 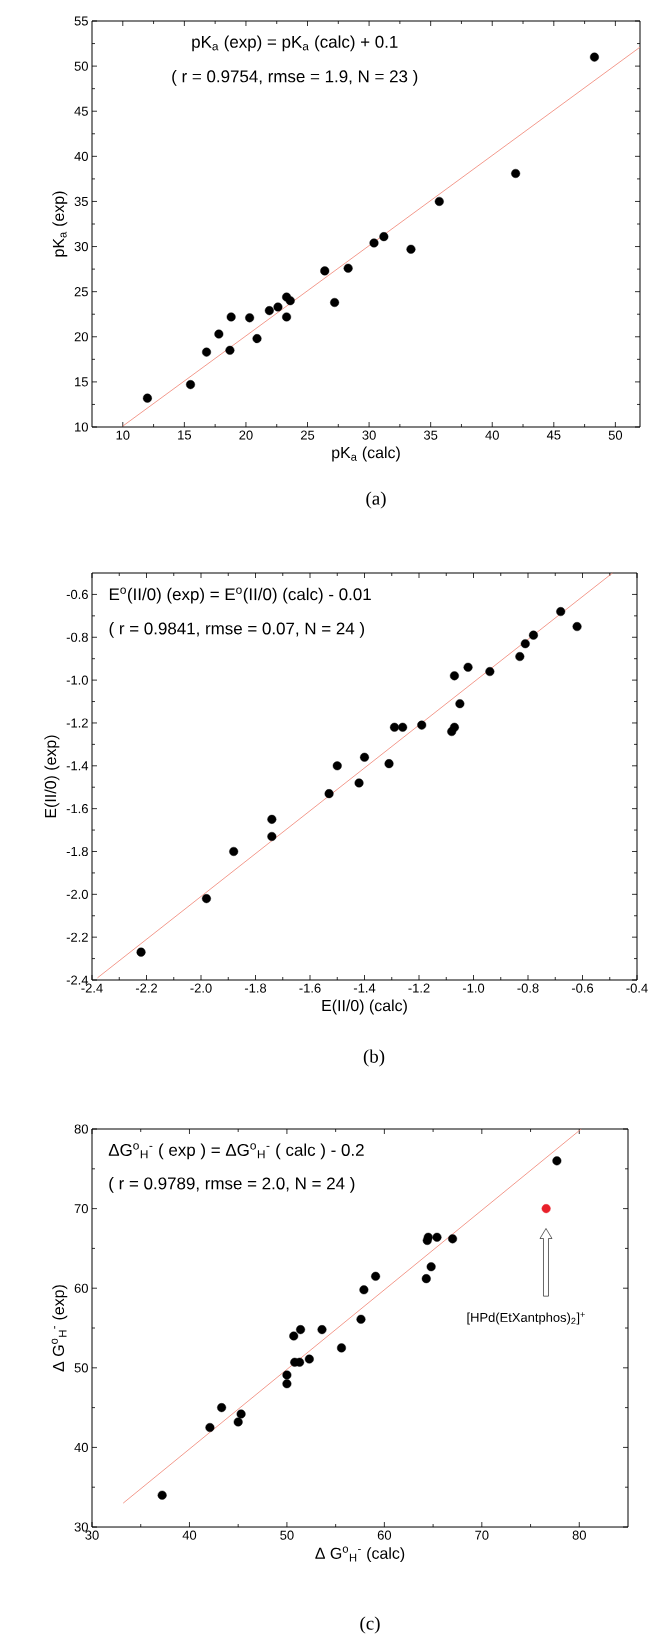 What do you see at coordinates (81, 1129) in the screenshot?
I see `y-tick-label: 80` at bounding box center [81, 1129].